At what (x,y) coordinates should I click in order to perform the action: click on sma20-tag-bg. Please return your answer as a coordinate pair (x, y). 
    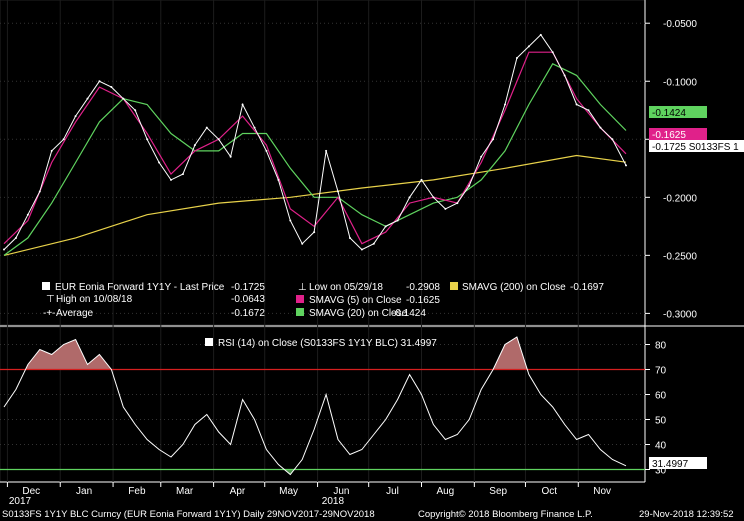
    Looking at the image, I should click on (678, 112).